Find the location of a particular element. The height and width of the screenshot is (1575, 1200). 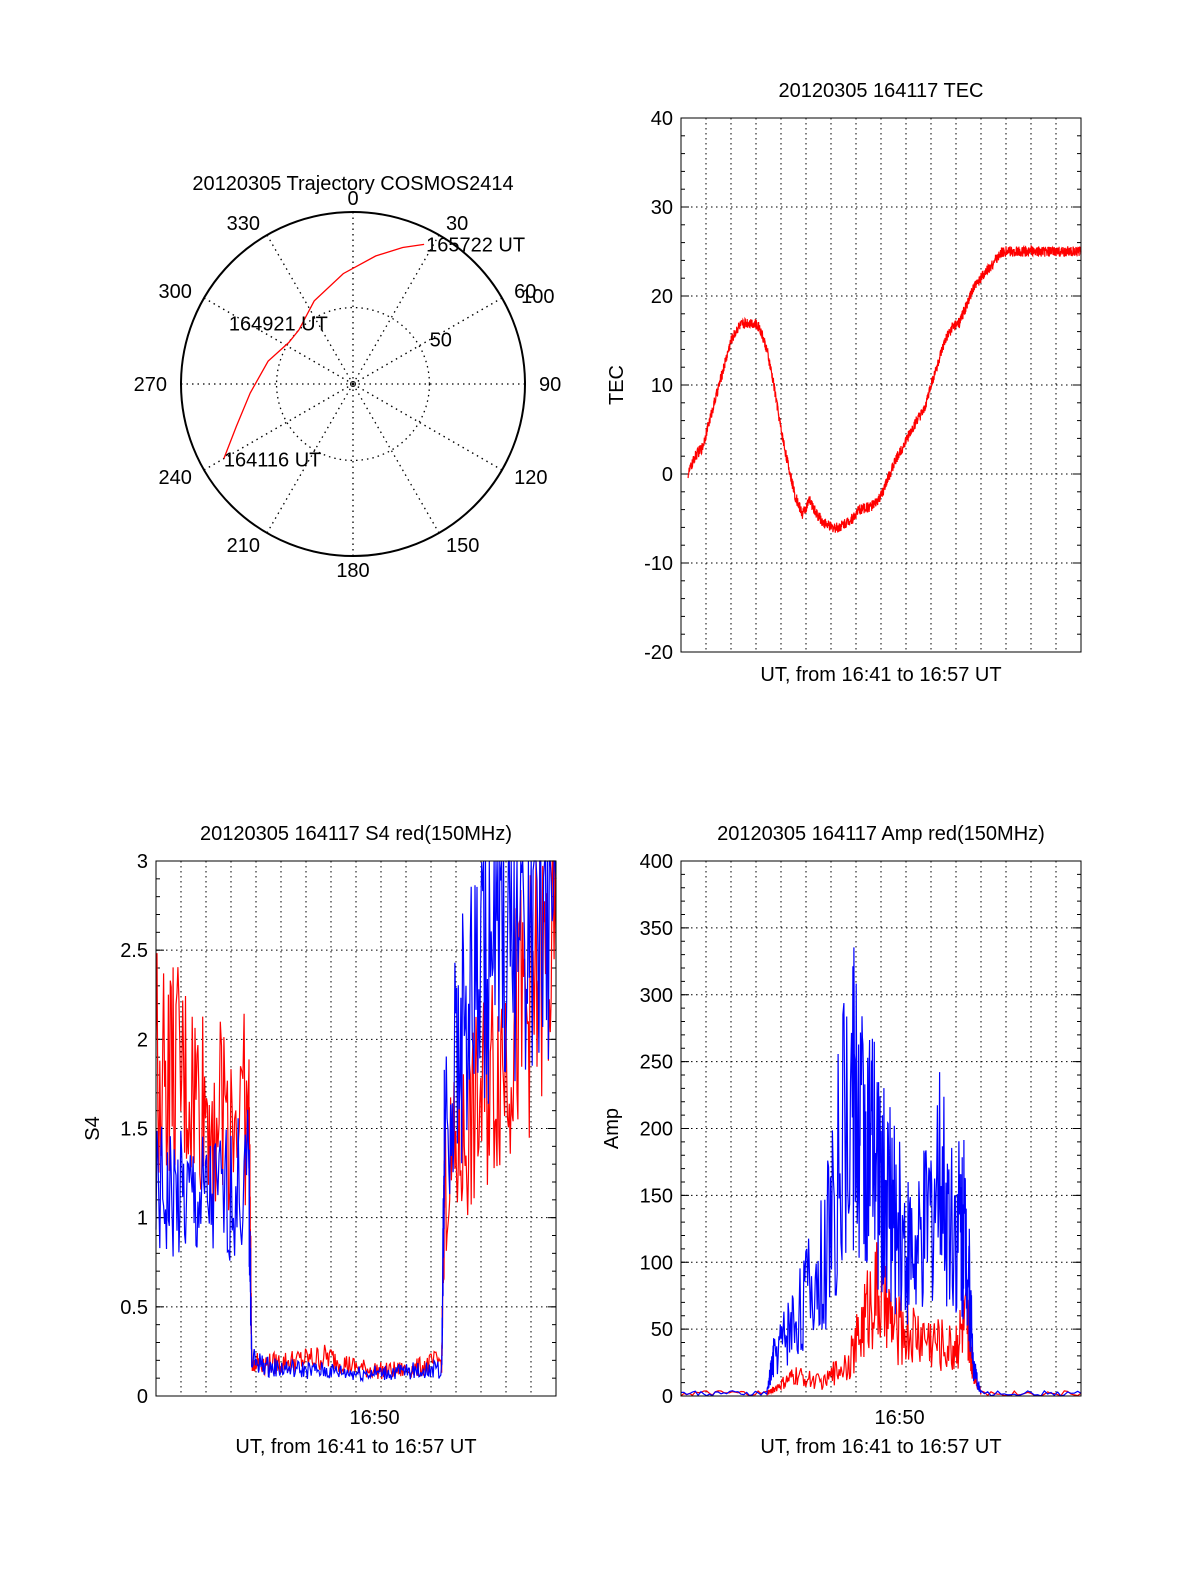

trajectory-annotation: 164921 UT is located at coordinates (278, 324).